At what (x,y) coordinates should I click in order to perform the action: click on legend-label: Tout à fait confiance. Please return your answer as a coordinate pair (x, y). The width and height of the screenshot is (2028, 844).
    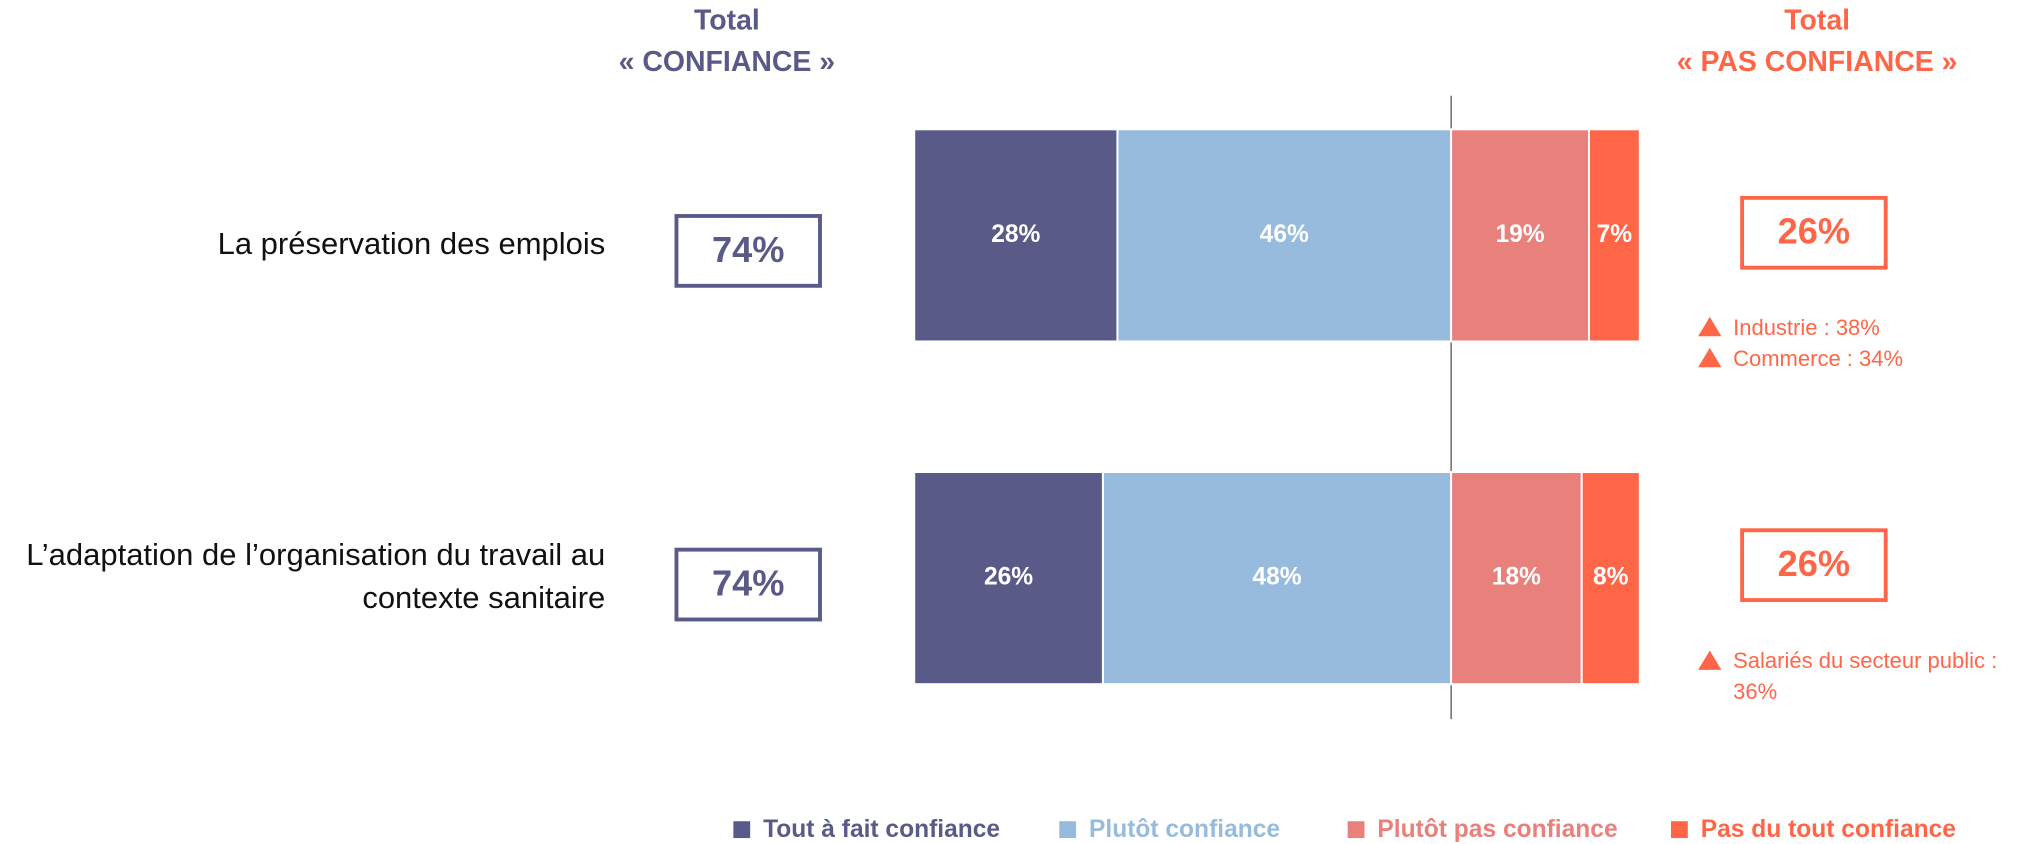
    Looking at the image, I should click on (881, 829).